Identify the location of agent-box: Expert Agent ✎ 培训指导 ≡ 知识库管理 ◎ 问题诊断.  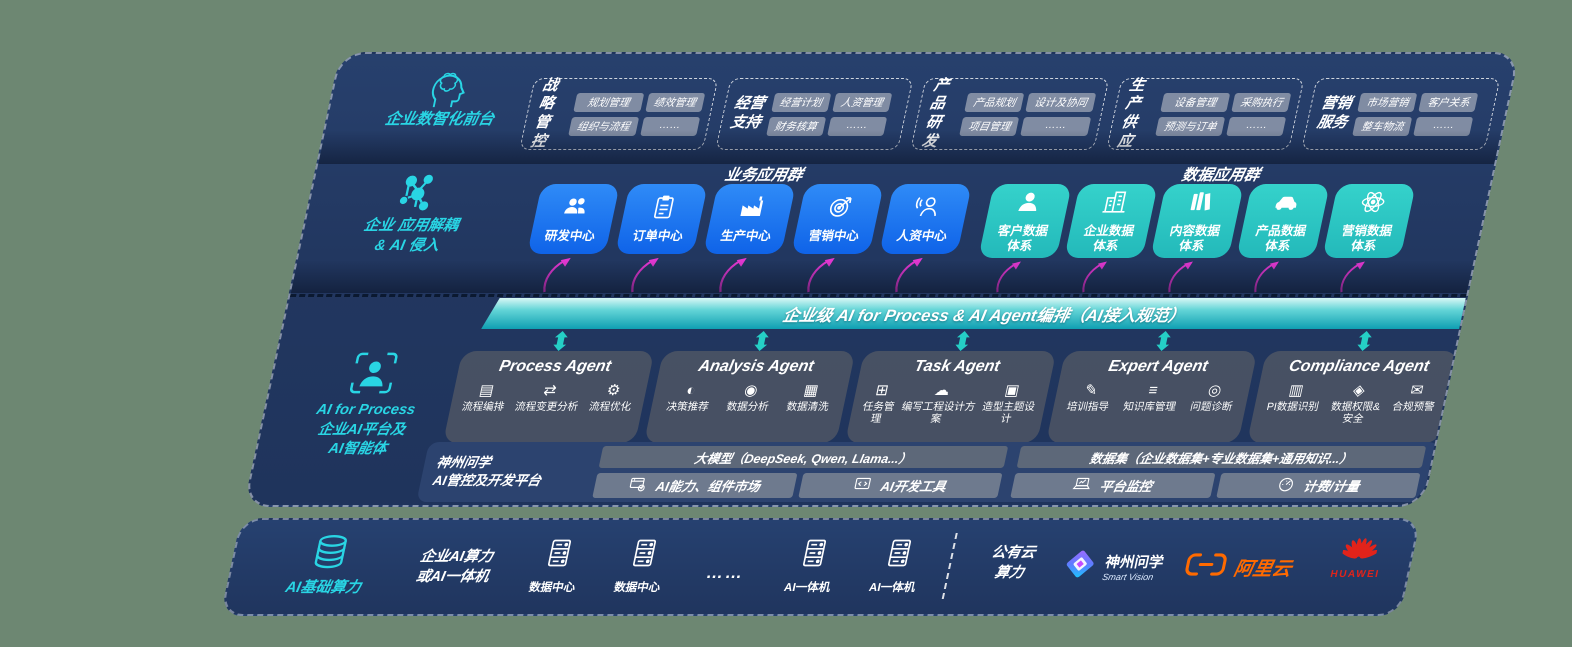
(1151, 397).